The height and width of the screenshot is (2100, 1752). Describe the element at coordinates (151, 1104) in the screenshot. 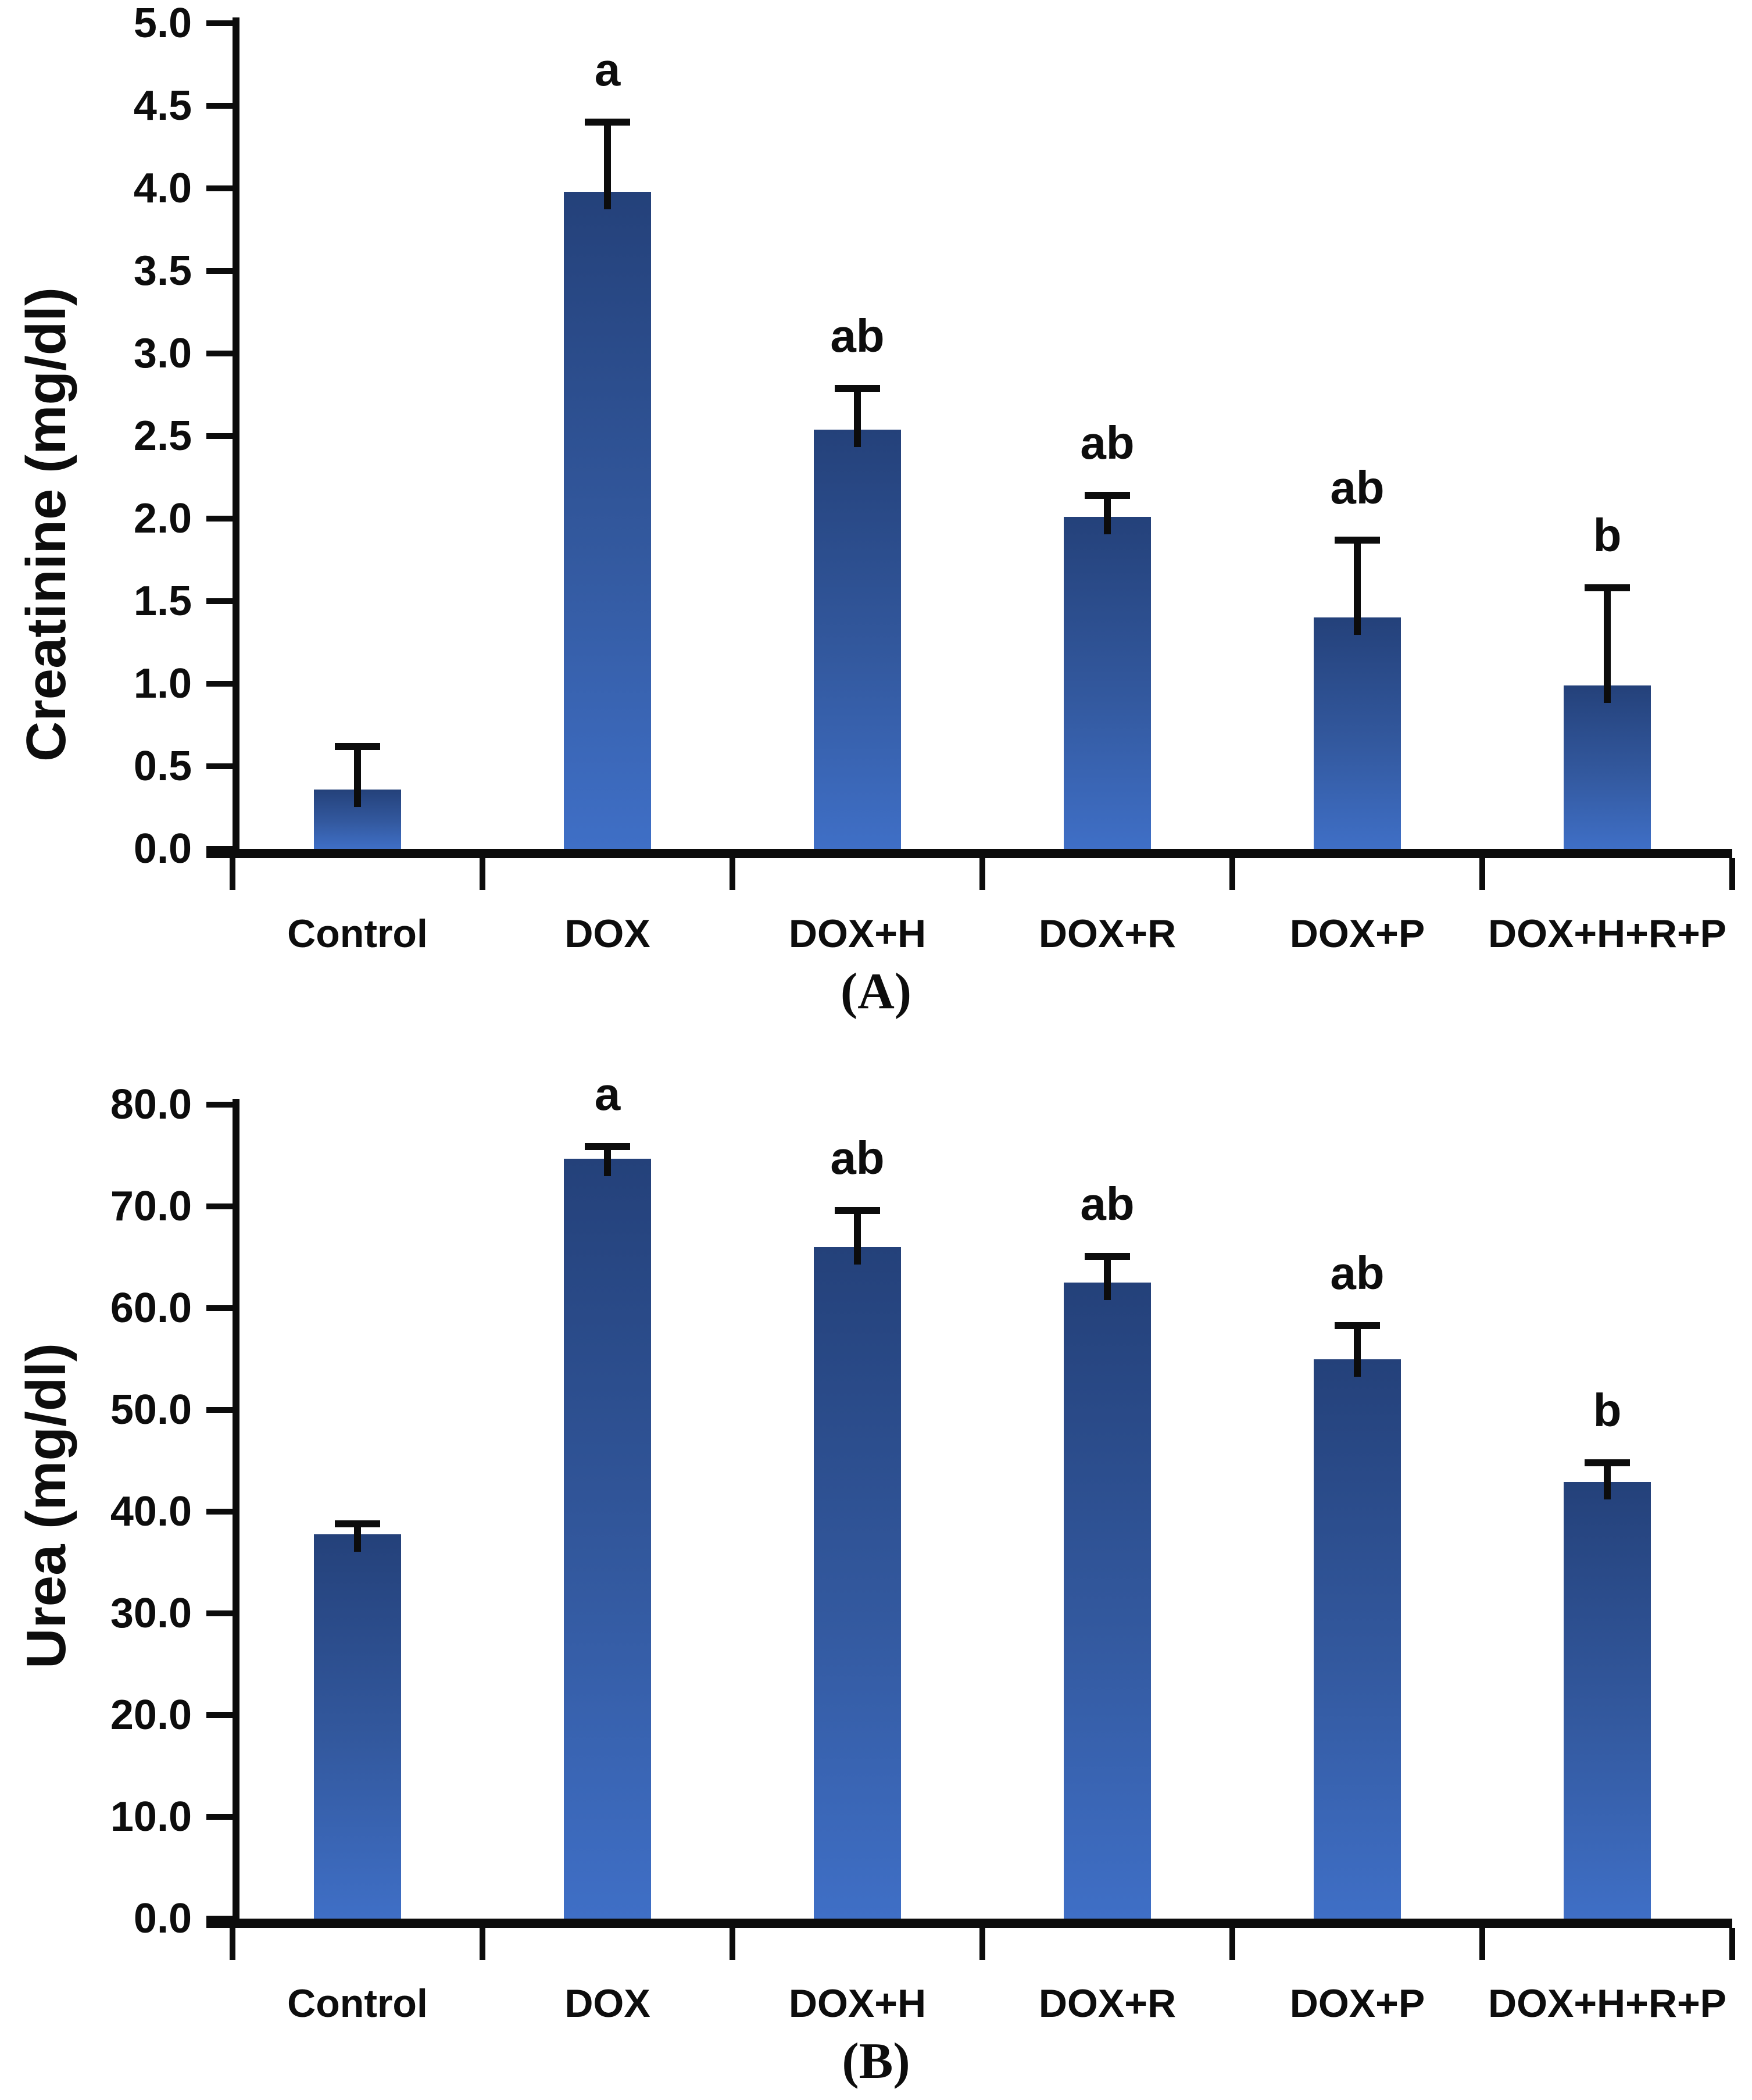

I see `y-axis-tick-label: 80.0` at that location.